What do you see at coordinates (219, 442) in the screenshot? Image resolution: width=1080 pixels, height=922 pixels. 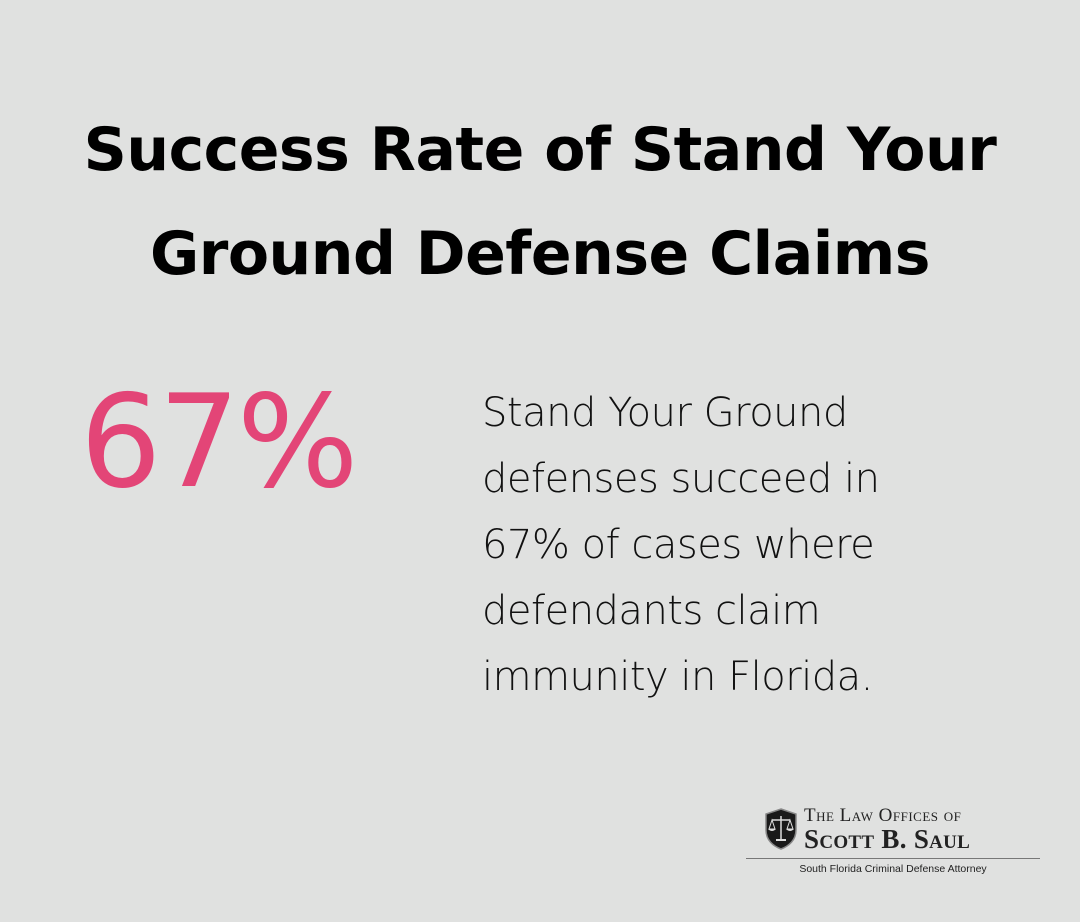 I see `stat-value: 67%` at bounding box center [219, 442].